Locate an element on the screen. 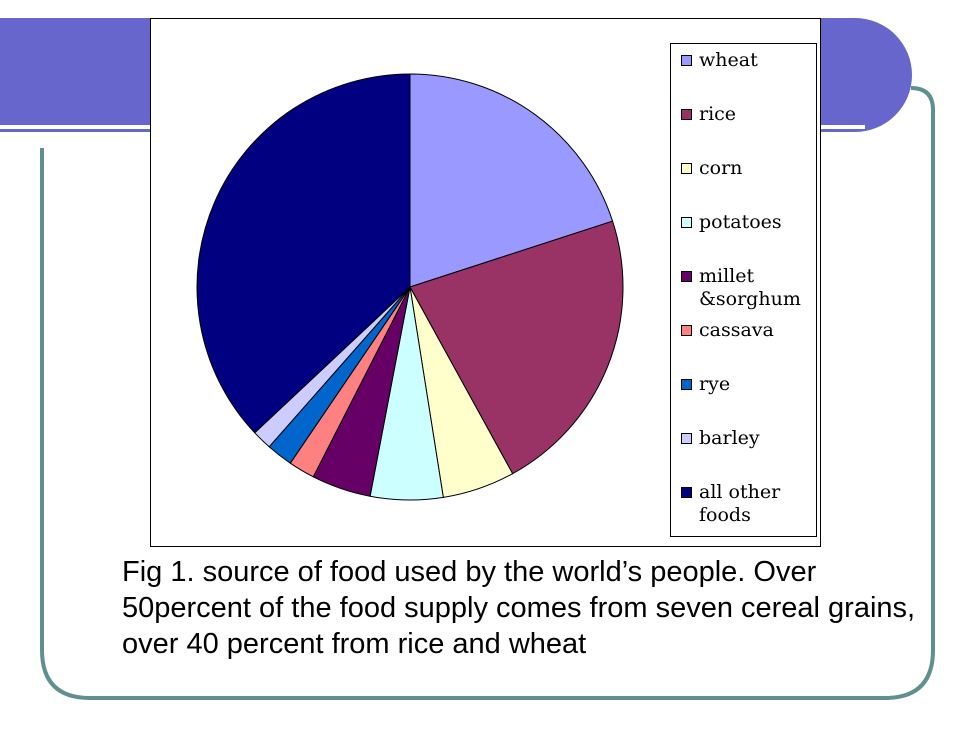 The width and height of the screenshot is (980, 735). legend-item: all other foods is located at coordinates (748, 504).